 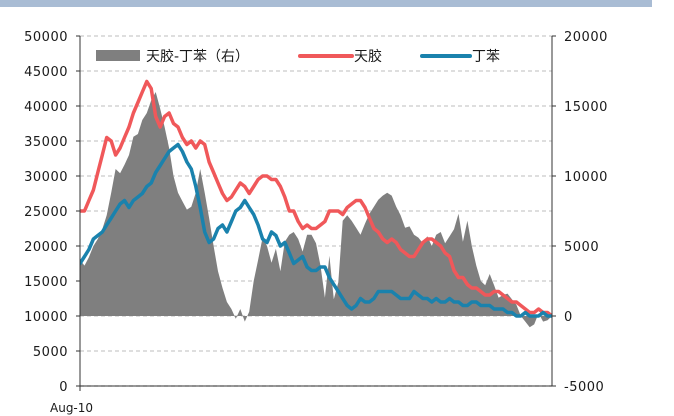 I want to click on right-tick-label: 10000, so click(x=586, y=177).